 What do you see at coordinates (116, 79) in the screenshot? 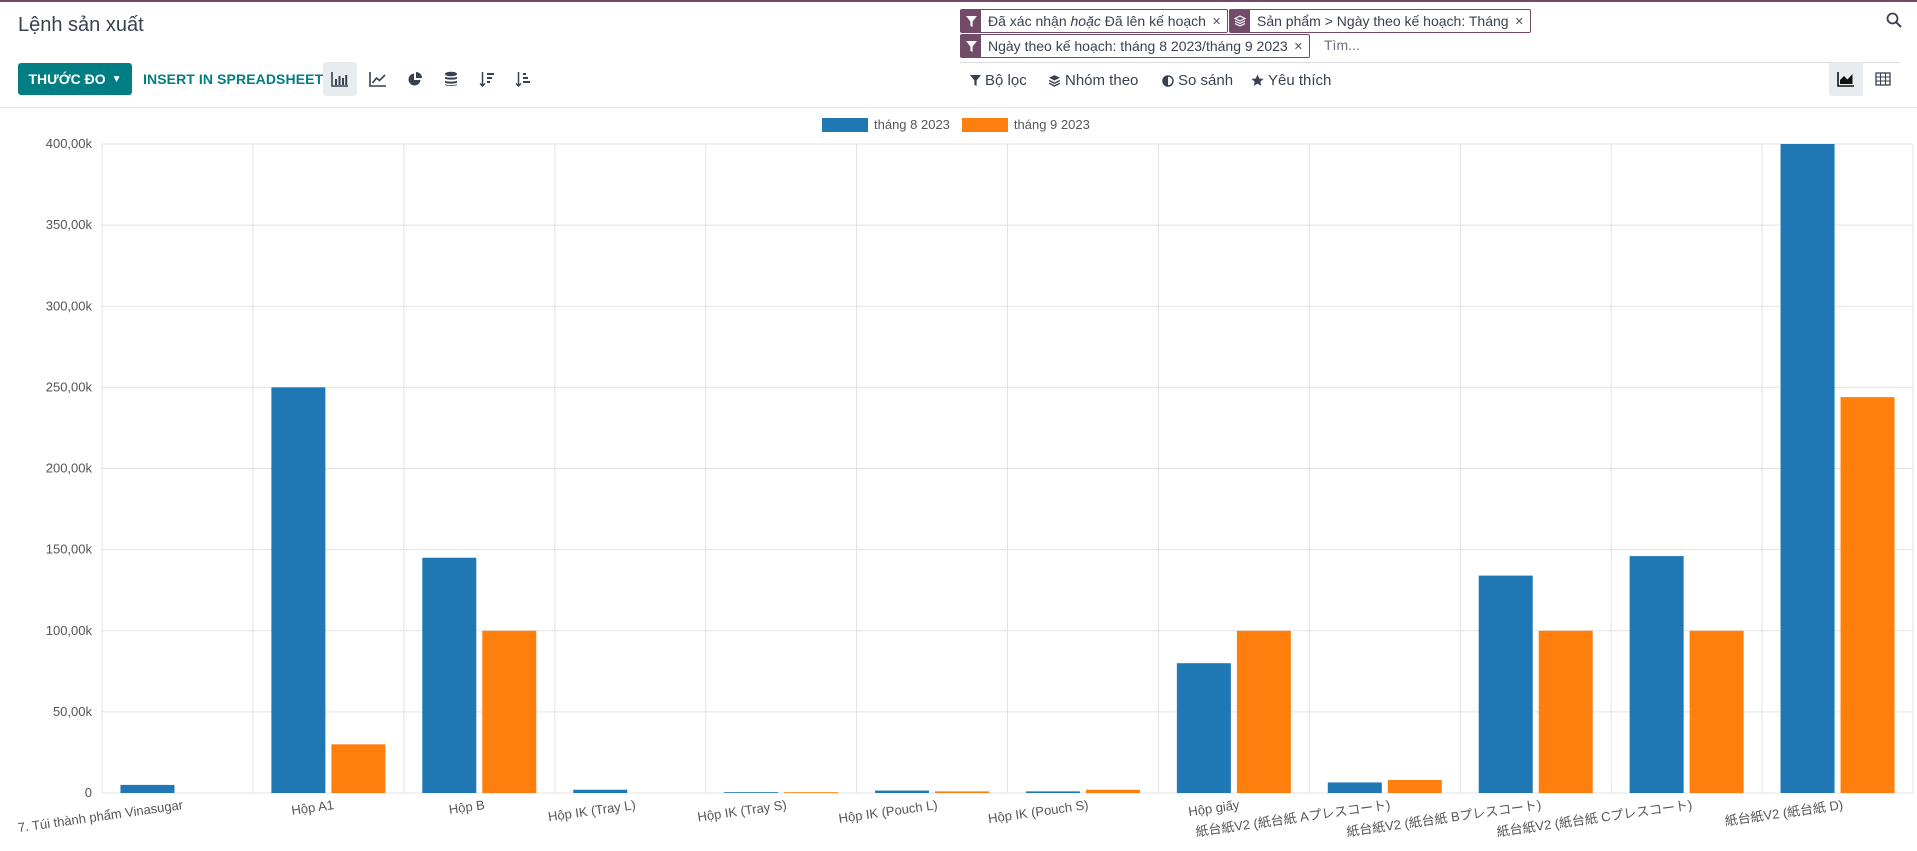
I see `caret-down-icon: ▼` at bounding box center [116, 79].